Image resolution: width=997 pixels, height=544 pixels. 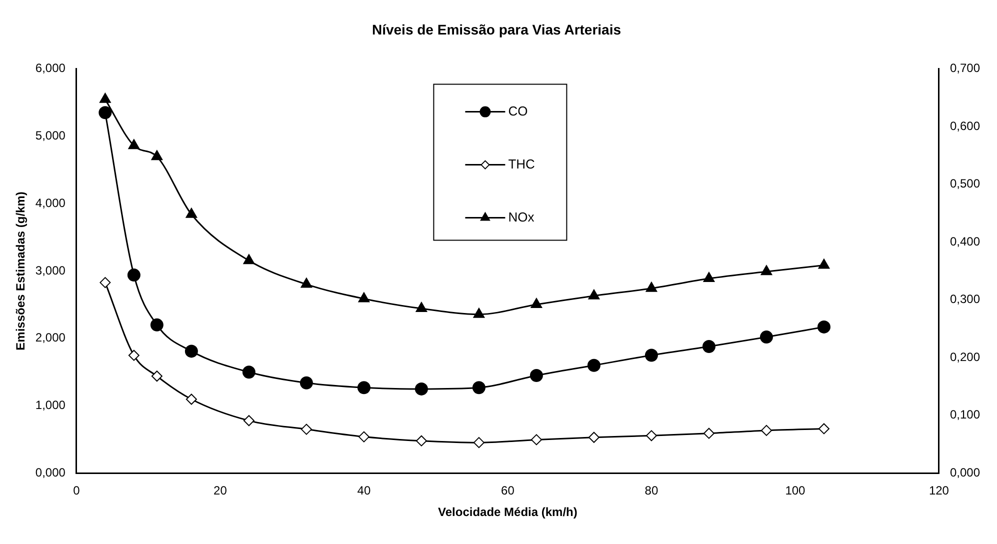 I want to click on y2-tick-label: 0,000, so click(x=965, y=473).